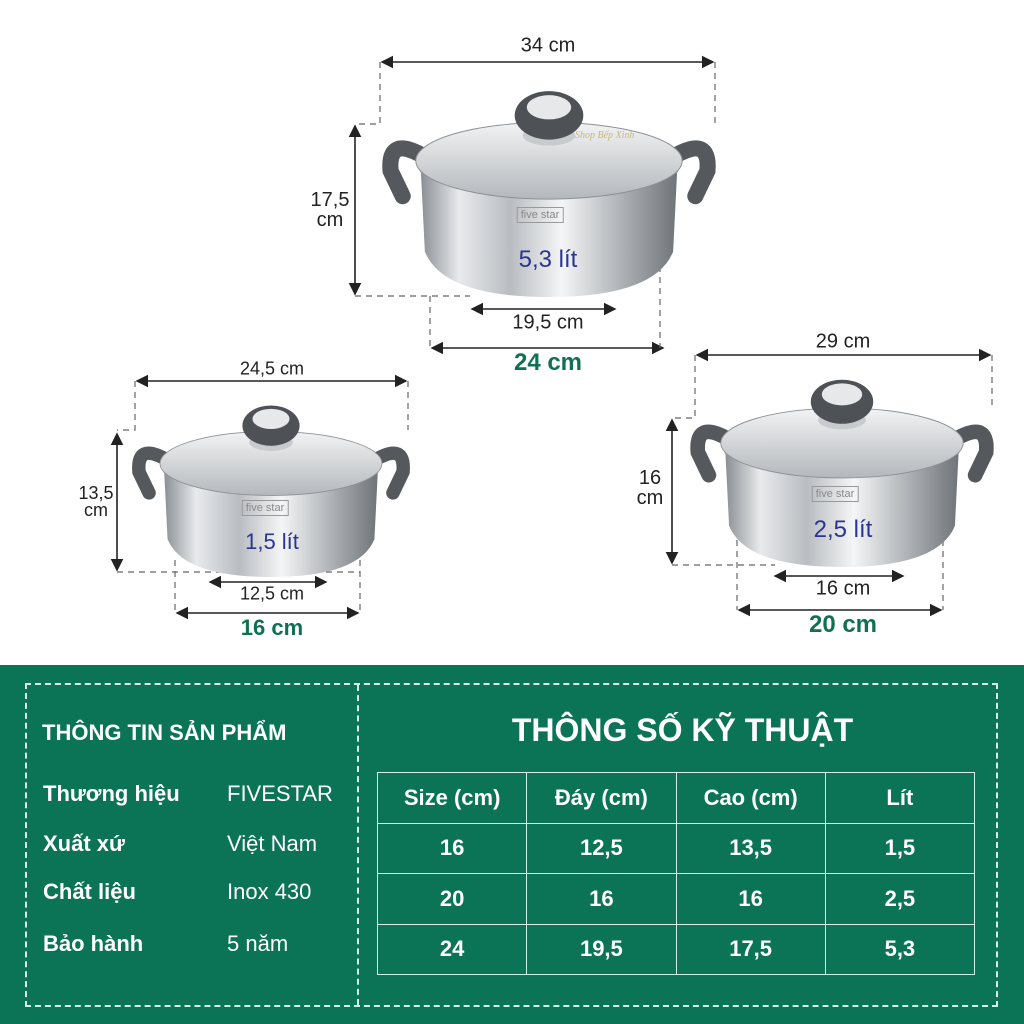 The height and width of the screenshot is (1024, 1024). What do you see at coordinates (750, 798) in the screenshot?
I see `table-cell: Cao (cm)` at bounding box center [750, 798].